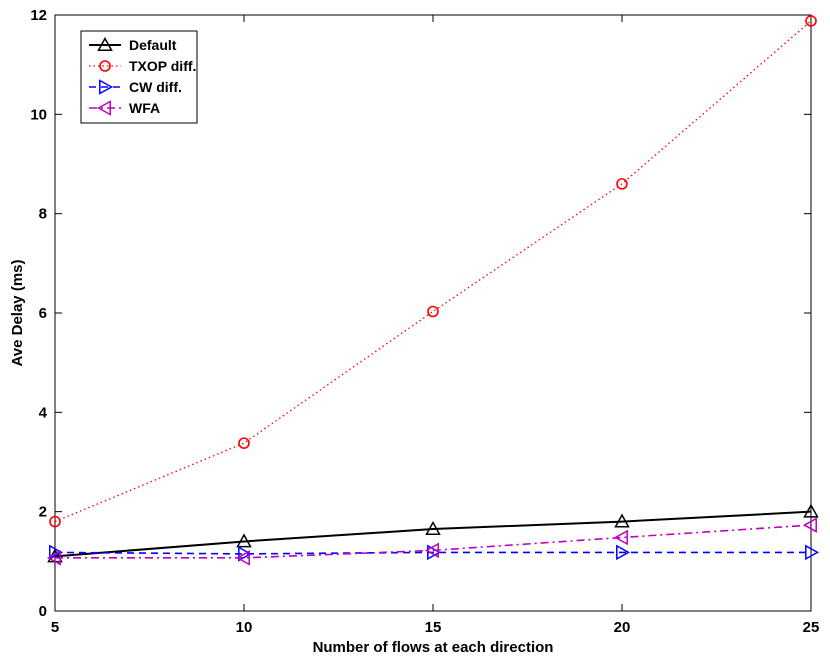 Image resolution: width=830 pixels, height=661 pixels. Describe the element at coordinates (38, 114) in the screenshot. I see `y-tick-label: 10` at that location.